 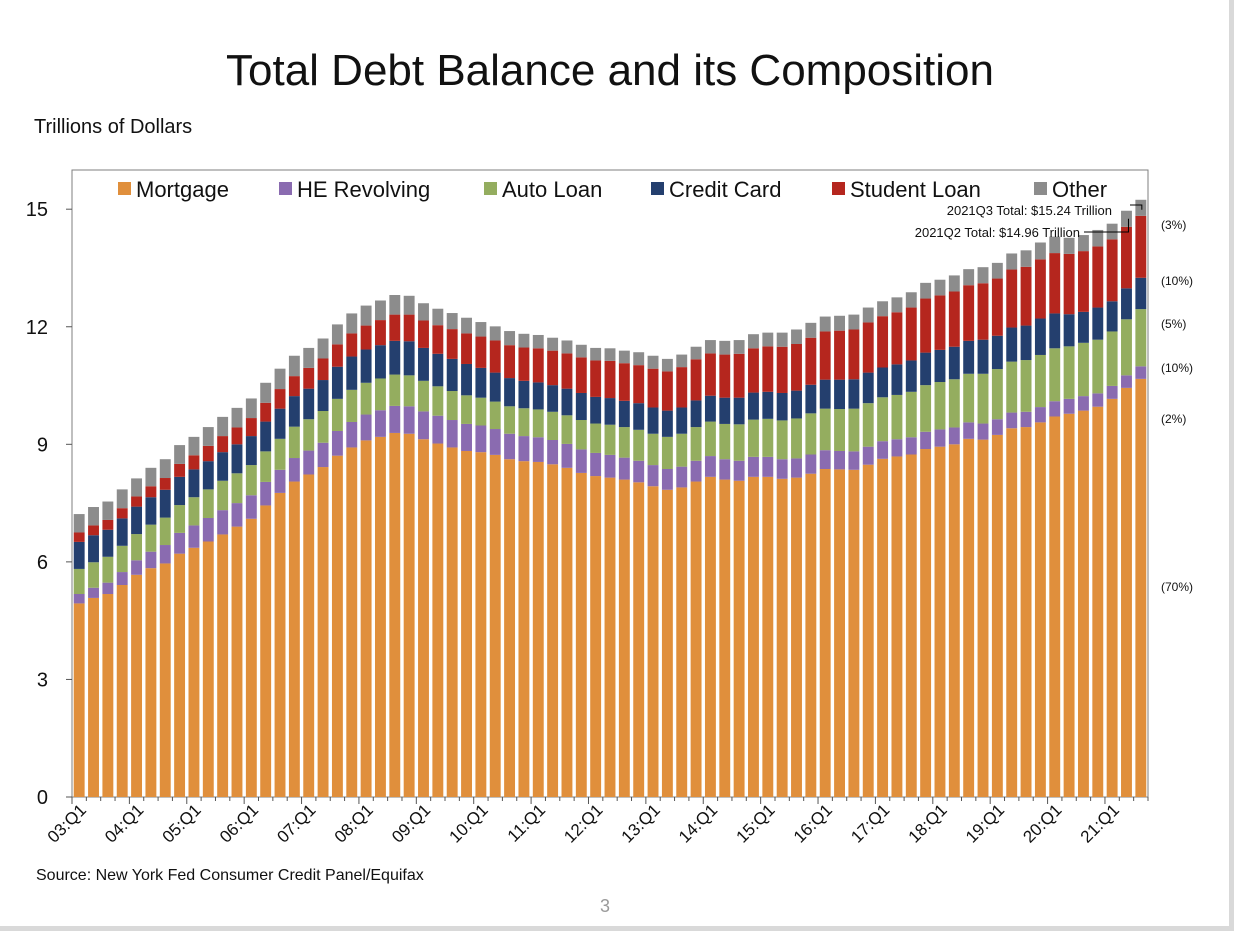 What do you see at coordinates (182, 823) in the screenshot?
I see `x-tick-label: 05:Q1` at bounding box center [182, 823].